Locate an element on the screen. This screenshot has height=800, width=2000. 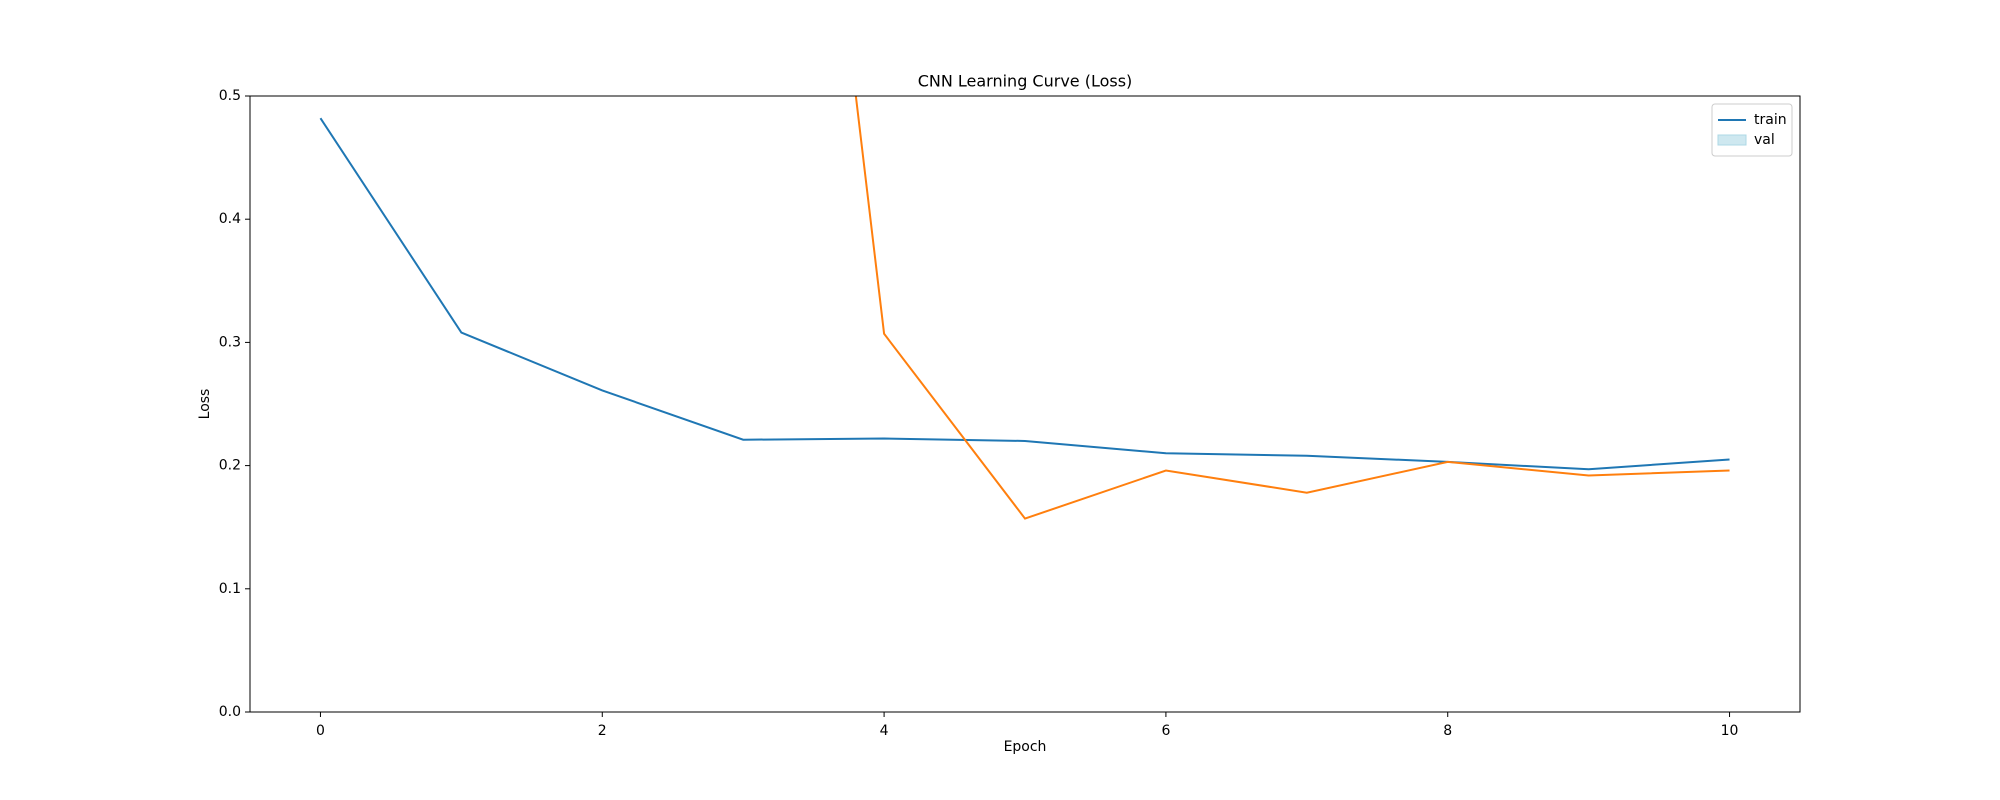
x-tick-label: 10 is located at coordinates (1730, 731).